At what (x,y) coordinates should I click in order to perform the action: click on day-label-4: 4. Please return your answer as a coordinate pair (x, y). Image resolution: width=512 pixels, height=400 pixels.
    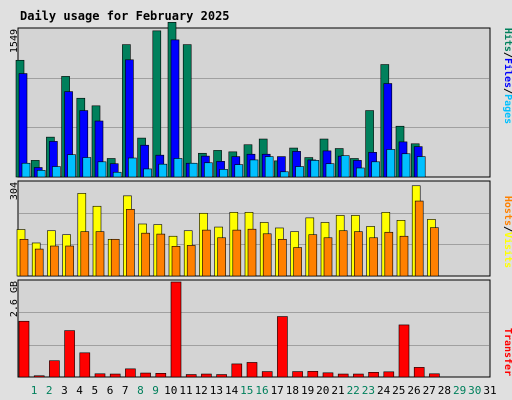
    Looking at the image, I should click on (79, 390).